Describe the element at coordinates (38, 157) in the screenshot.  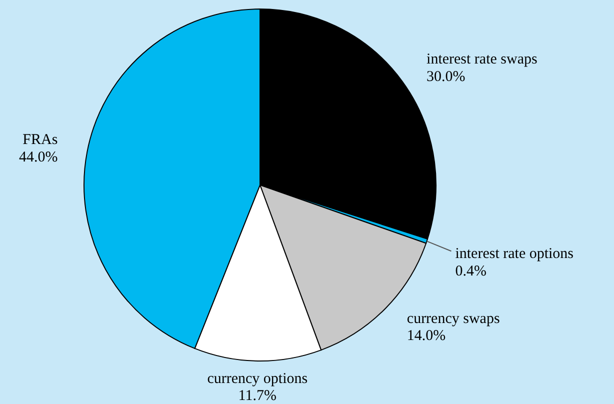
I see `data-label: 44.0%` at that location.